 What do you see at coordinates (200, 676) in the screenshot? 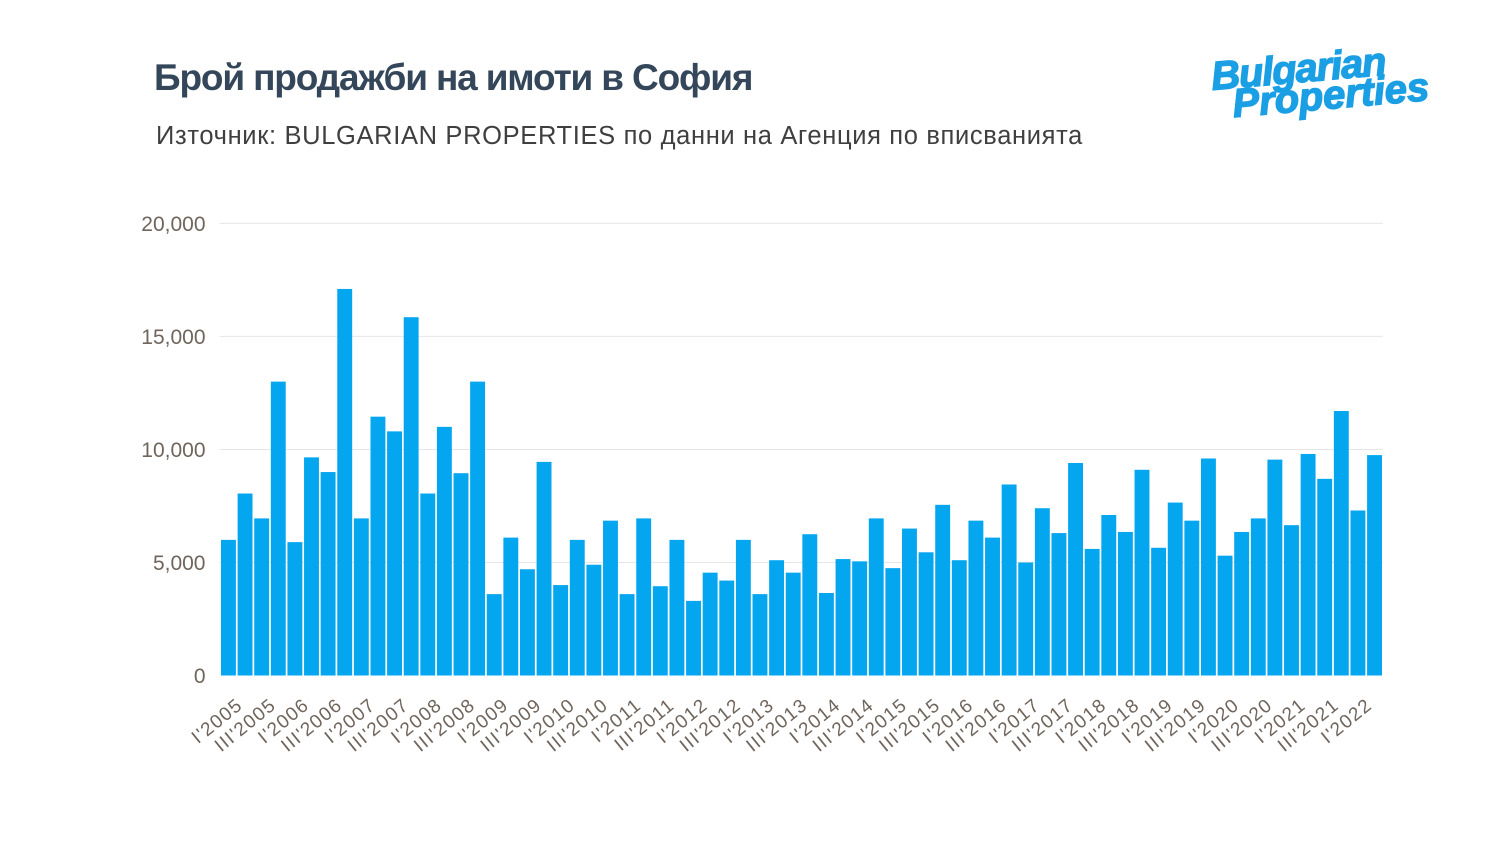
I see `svg-text: 0` at bounding box center [200, 676].